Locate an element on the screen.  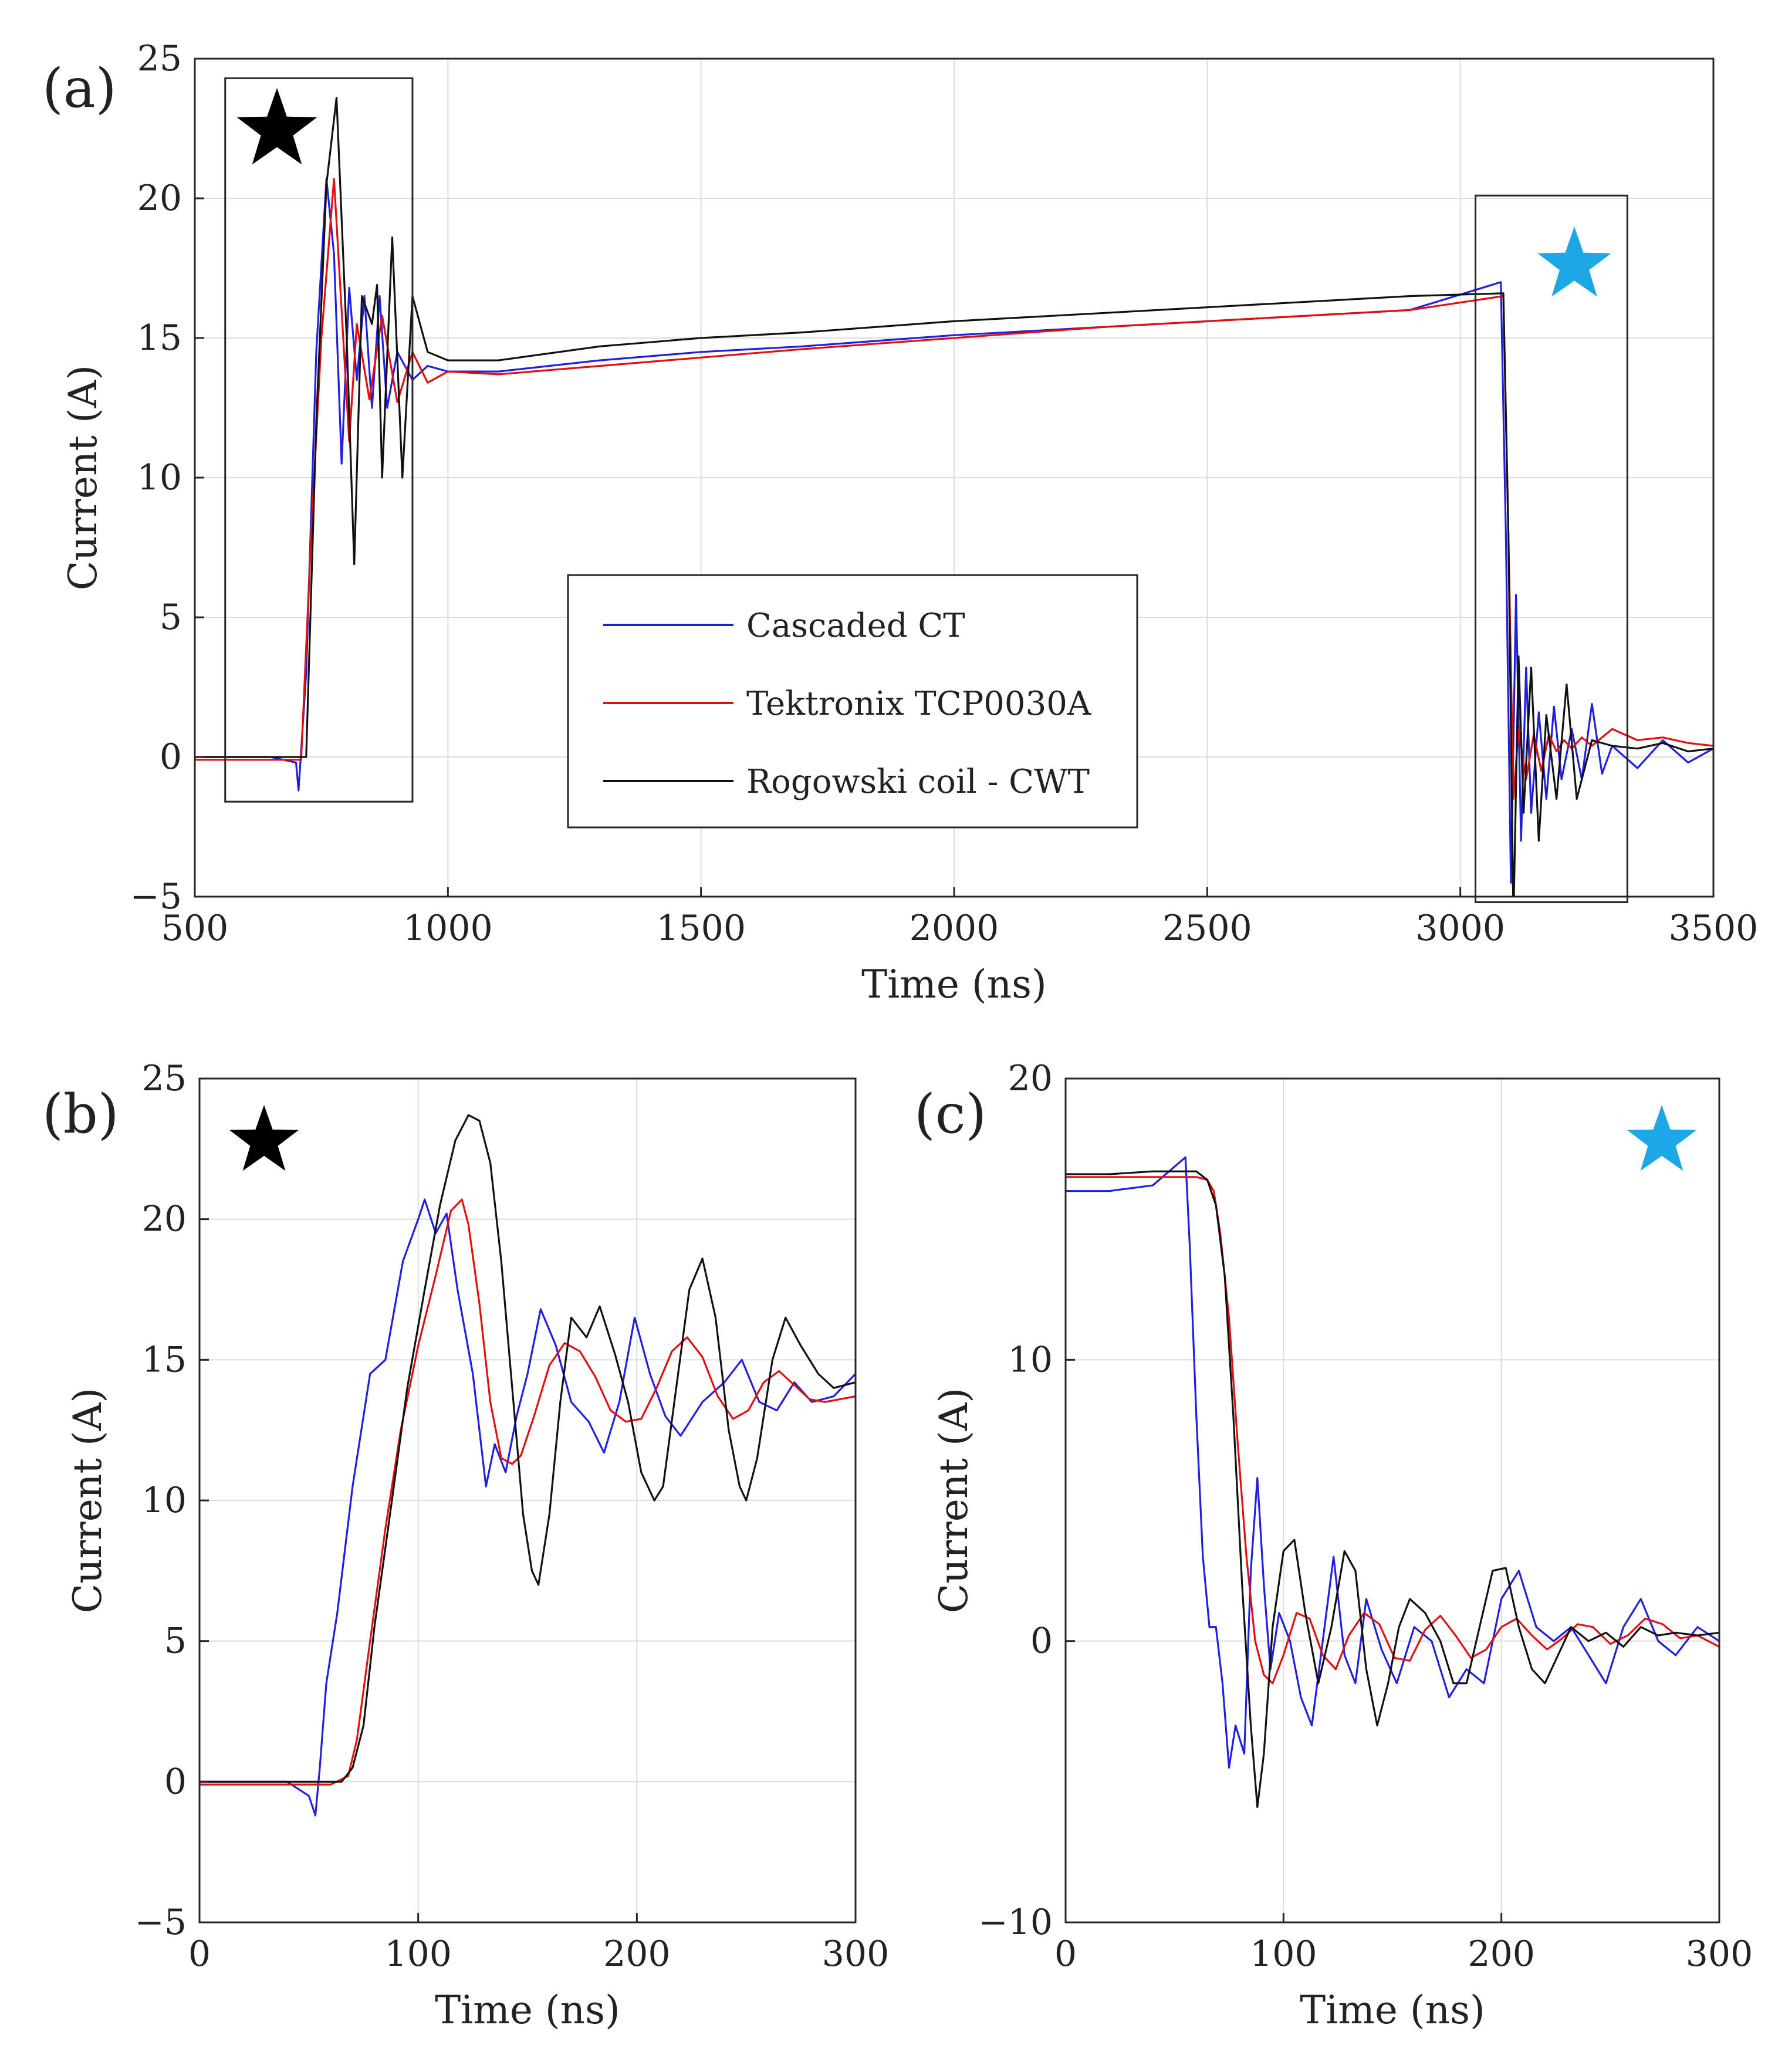
panel-c-xtick-label: 300 is located at coordinates (1719, 1954).